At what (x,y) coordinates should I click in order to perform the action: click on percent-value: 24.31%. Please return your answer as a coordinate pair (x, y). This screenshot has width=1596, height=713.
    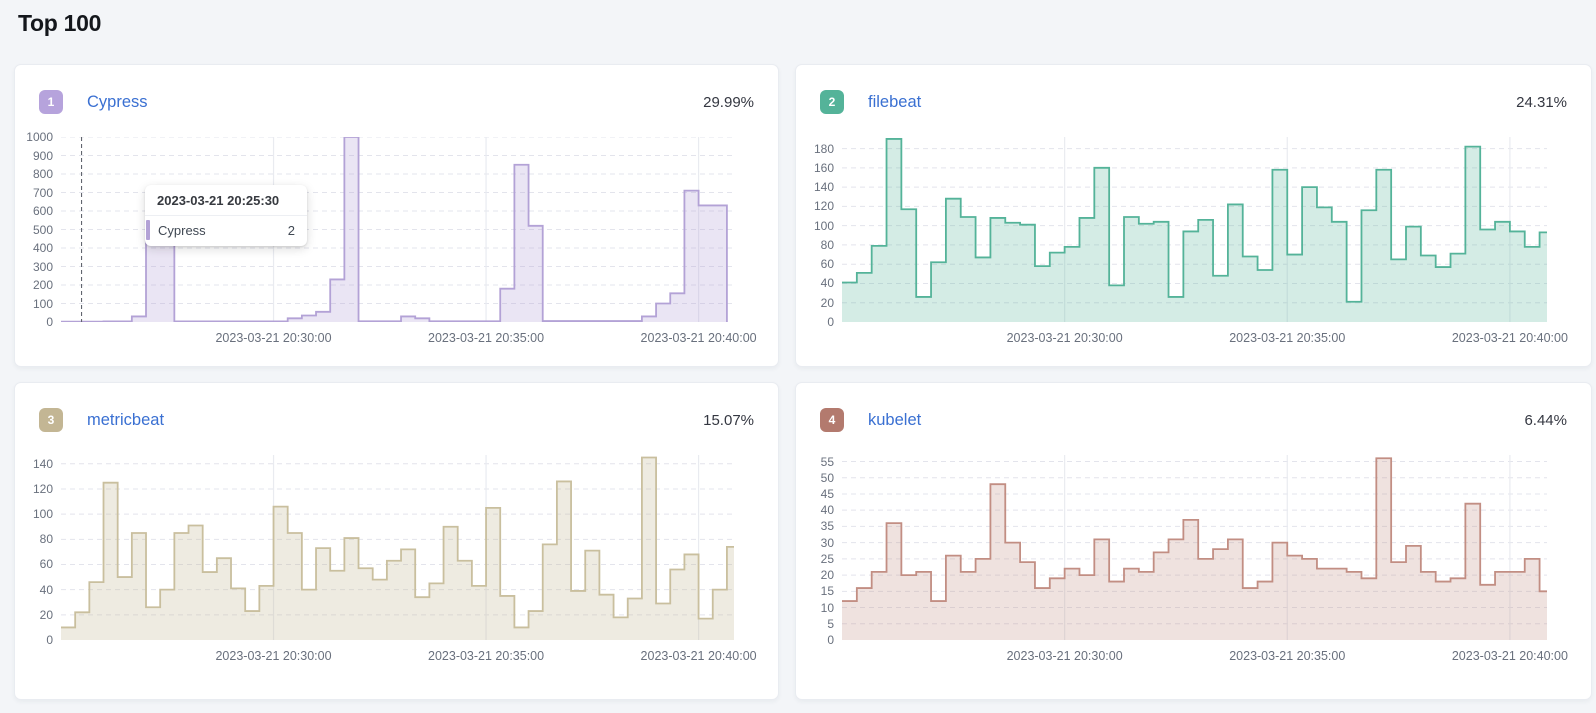
    Looking at the image, I should click on (1541, 102).